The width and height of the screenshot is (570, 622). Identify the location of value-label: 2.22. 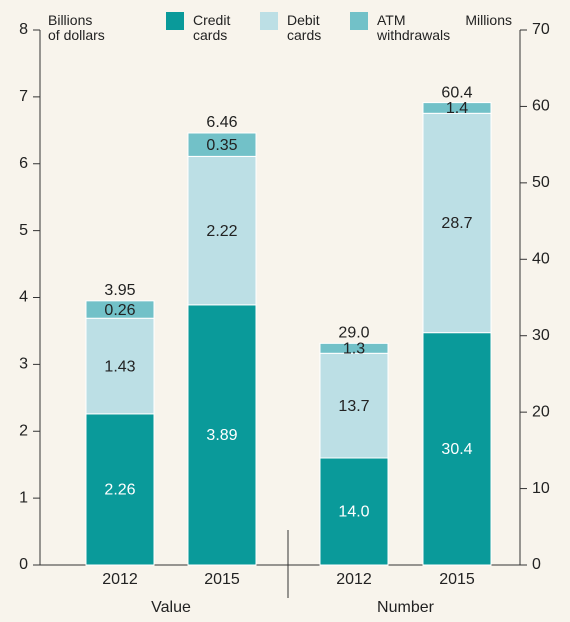
(221, 231).